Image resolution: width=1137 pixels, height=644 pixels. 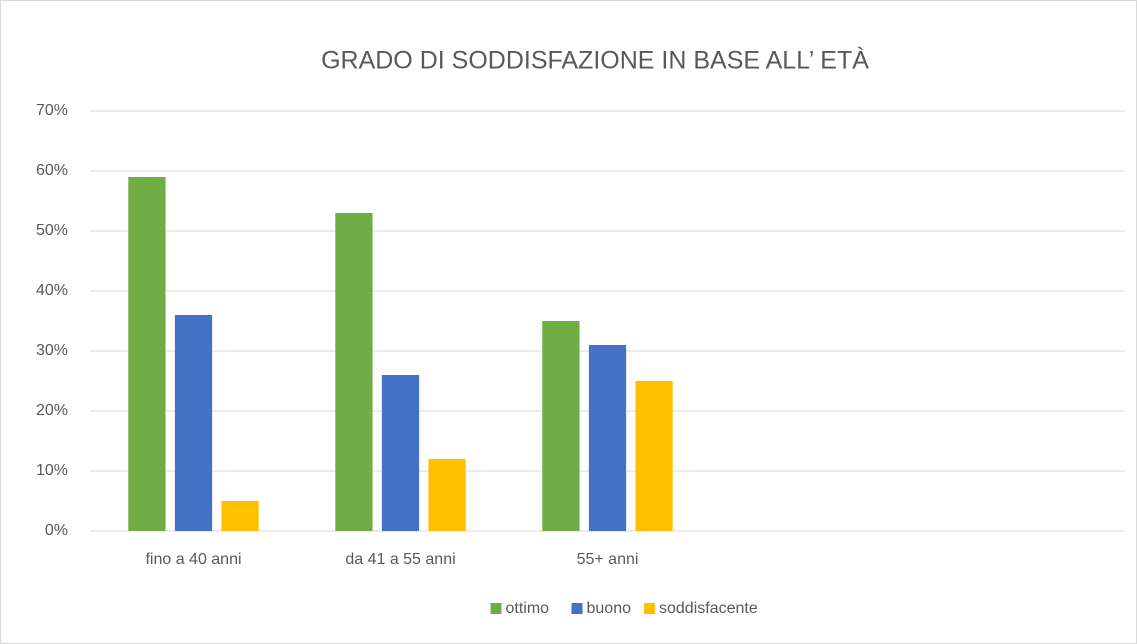 What do you see at coordinates (56, 530) in the screenshot?
I see `y-tick-label: 0%` at bounding box center [56, 530].